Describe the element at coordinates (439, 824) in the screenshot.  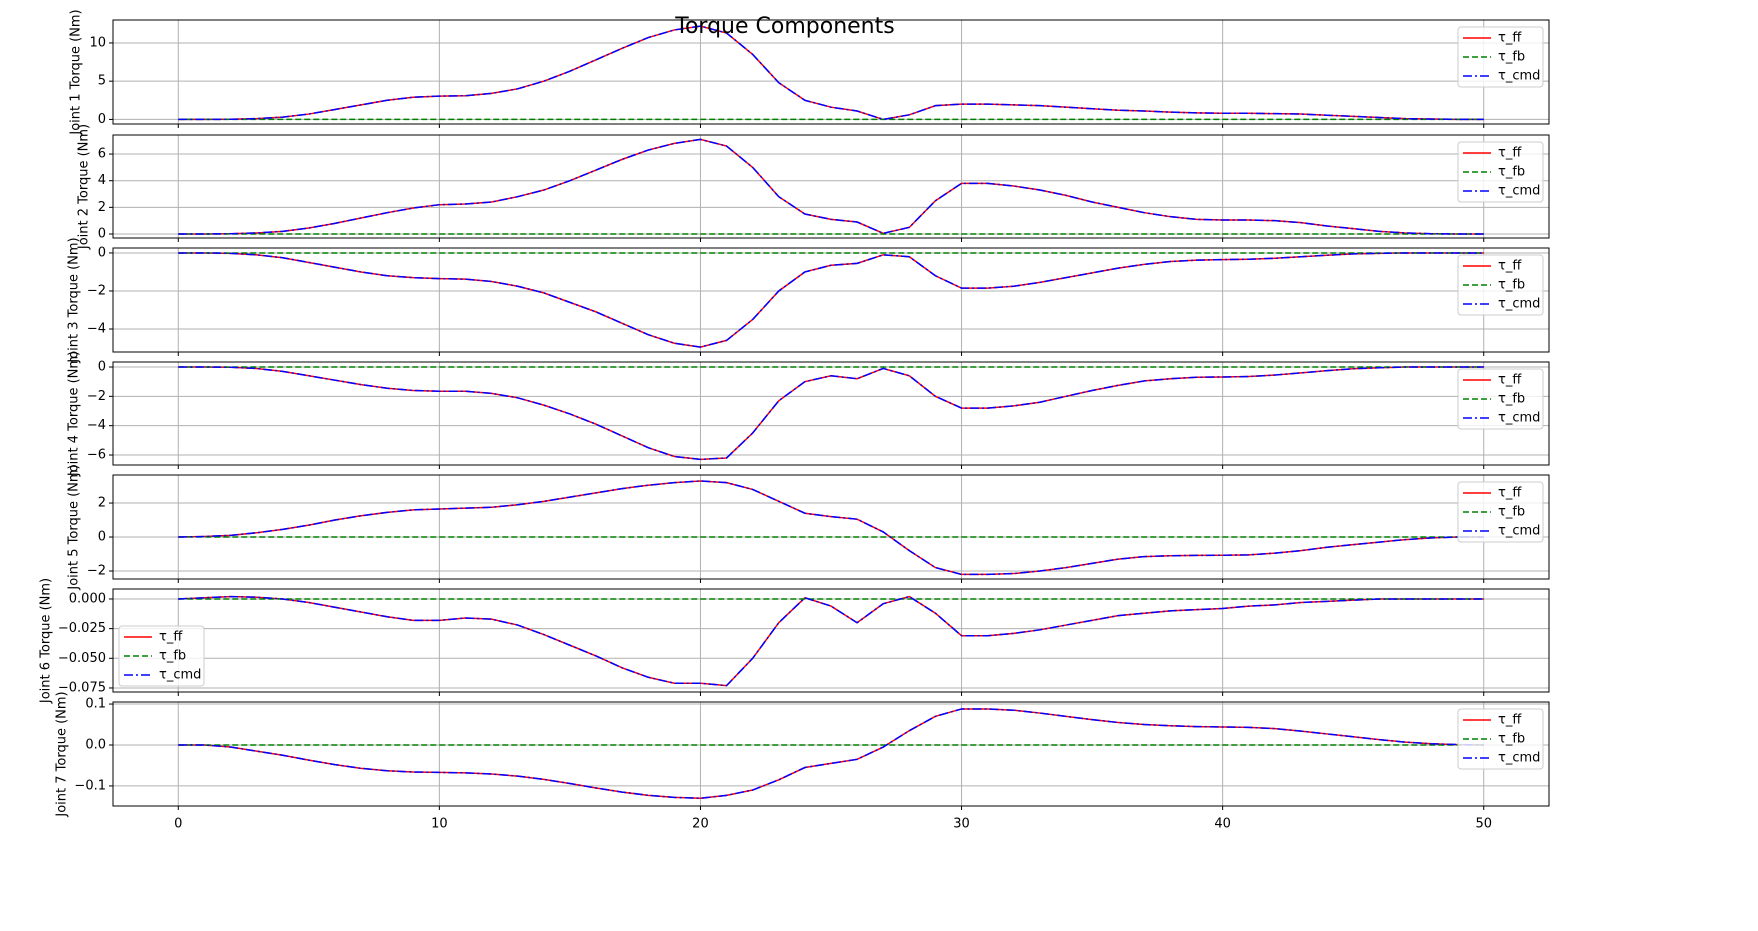
I see `x-tick-label: 10` at that location.